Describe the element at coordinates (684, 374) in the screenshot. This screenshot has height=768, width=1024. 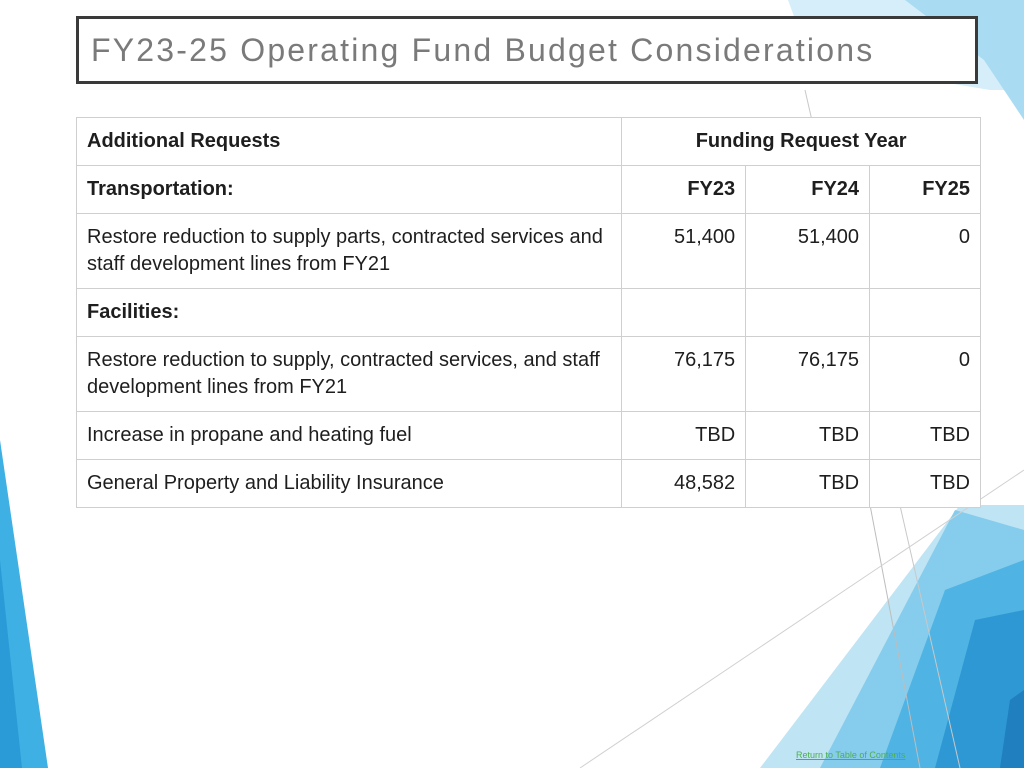
I see `cell-fy23: 76,175` at that location.